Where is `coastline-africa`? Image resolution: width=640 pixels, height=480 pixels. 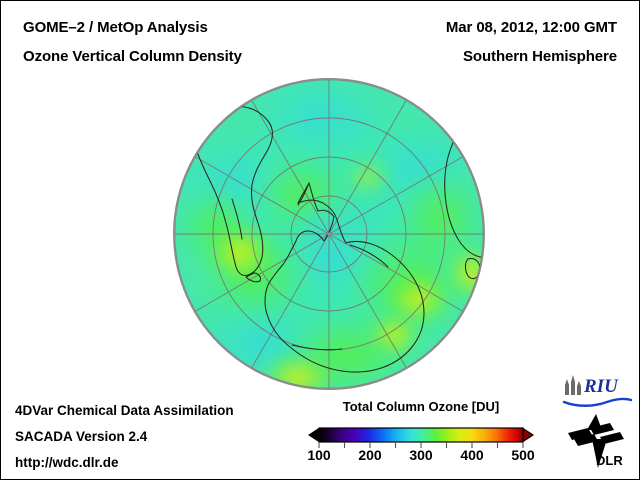
coastline-africa is located at coordinates (464, 185).